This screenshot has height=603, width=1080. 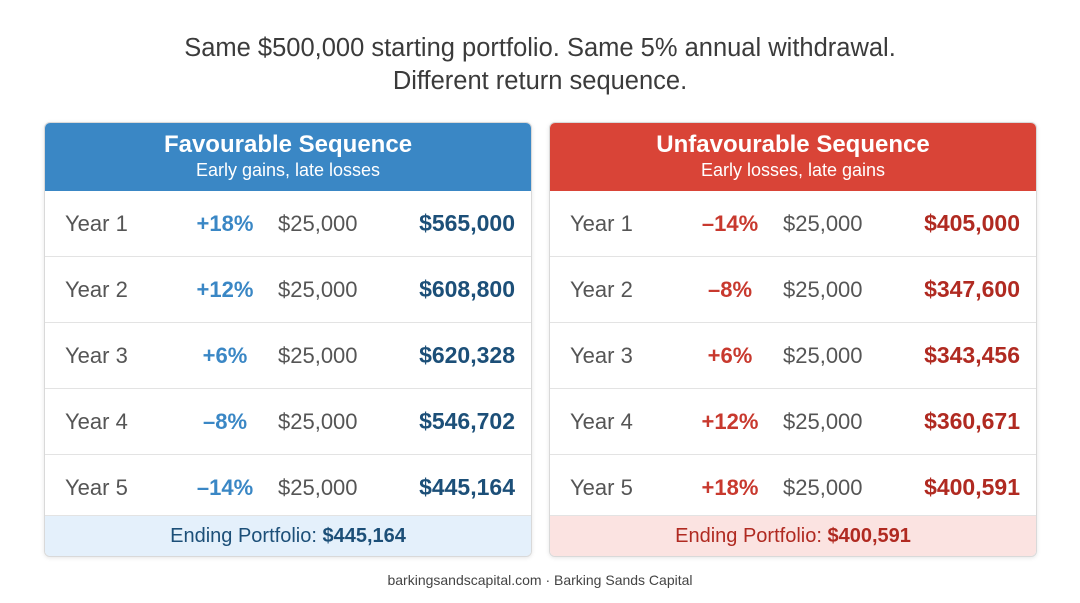 What do you see at coordinates (467, 355) in the screenshot?
I see `balance-cell: $620,328` at bounding box center [467, 355].